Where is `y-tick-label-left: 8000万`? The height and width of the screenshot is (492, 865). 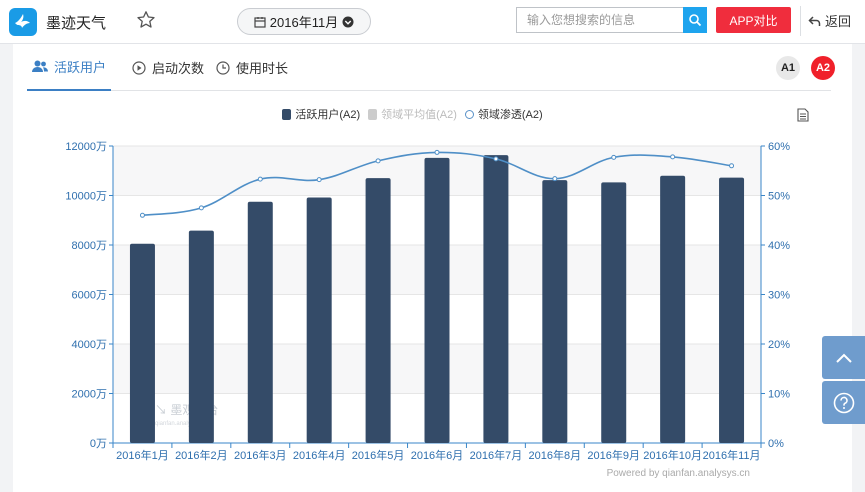
y-tick-label-left: 8000万 is located at coordinates (89, 246).